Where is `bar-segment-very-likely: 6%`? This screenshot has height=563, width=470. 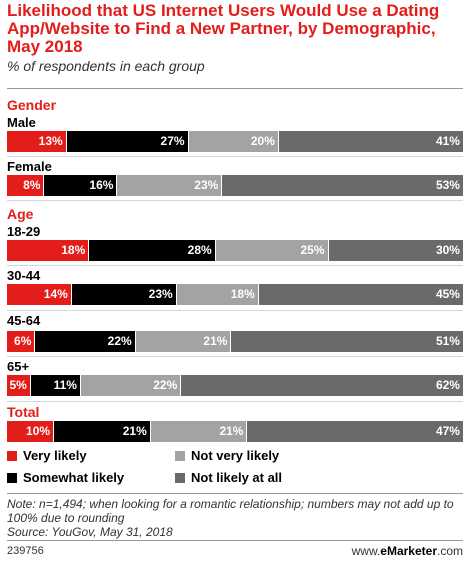 bar-segment-very-likely: 6% is located at coordinates (21, 341).